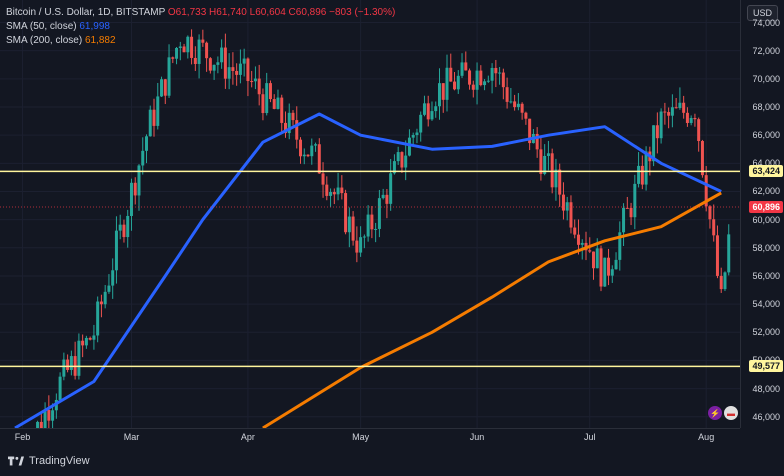 This screenshot has height=476, width=784. I want to click on y-tick-label: 66,000, so click(766, 135).